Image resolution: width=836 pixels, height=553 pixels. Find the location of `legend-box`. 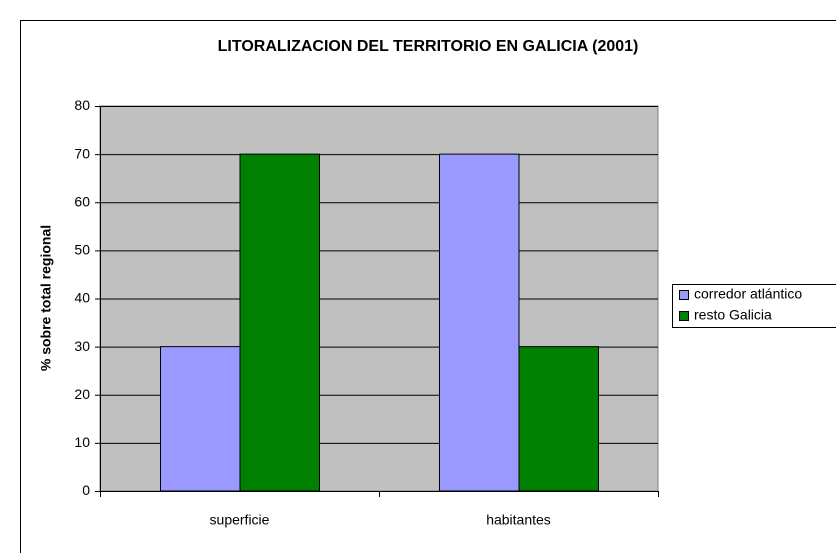

legend-box is located at coordinates (754, 306).